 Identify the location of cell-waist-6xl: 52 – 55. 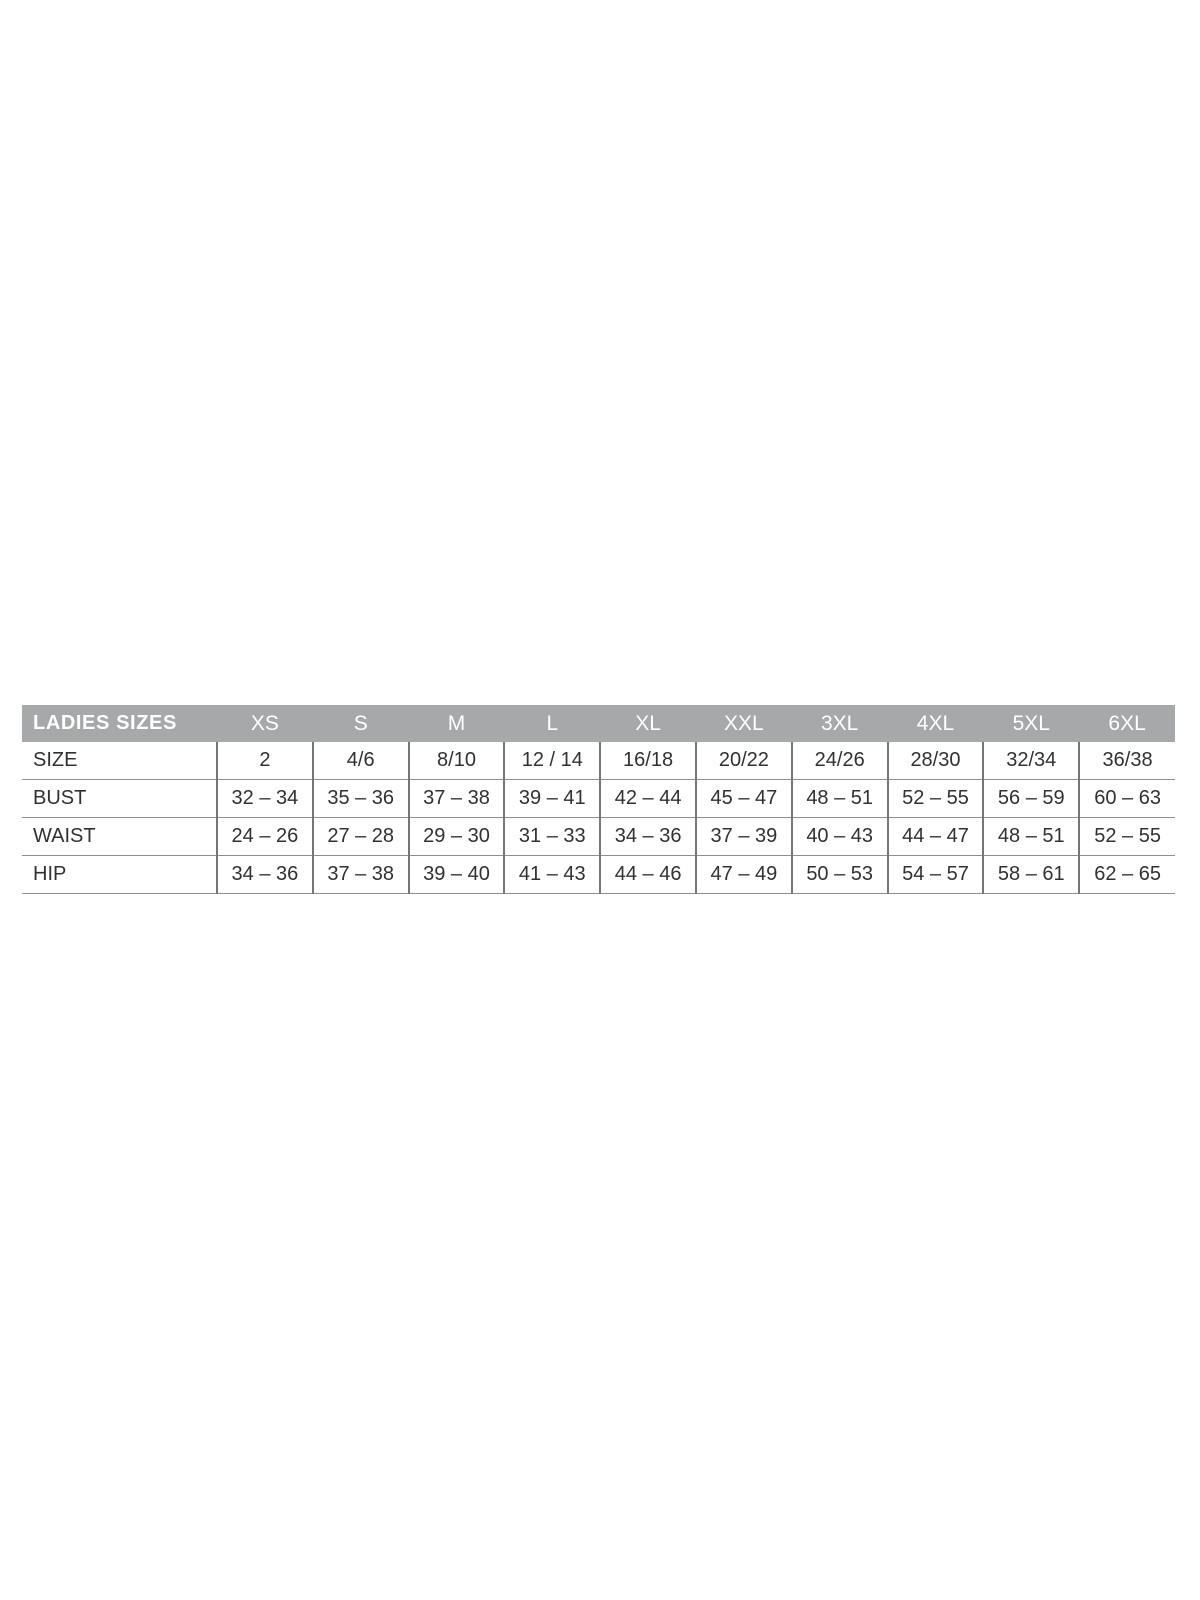
(1126, 836).